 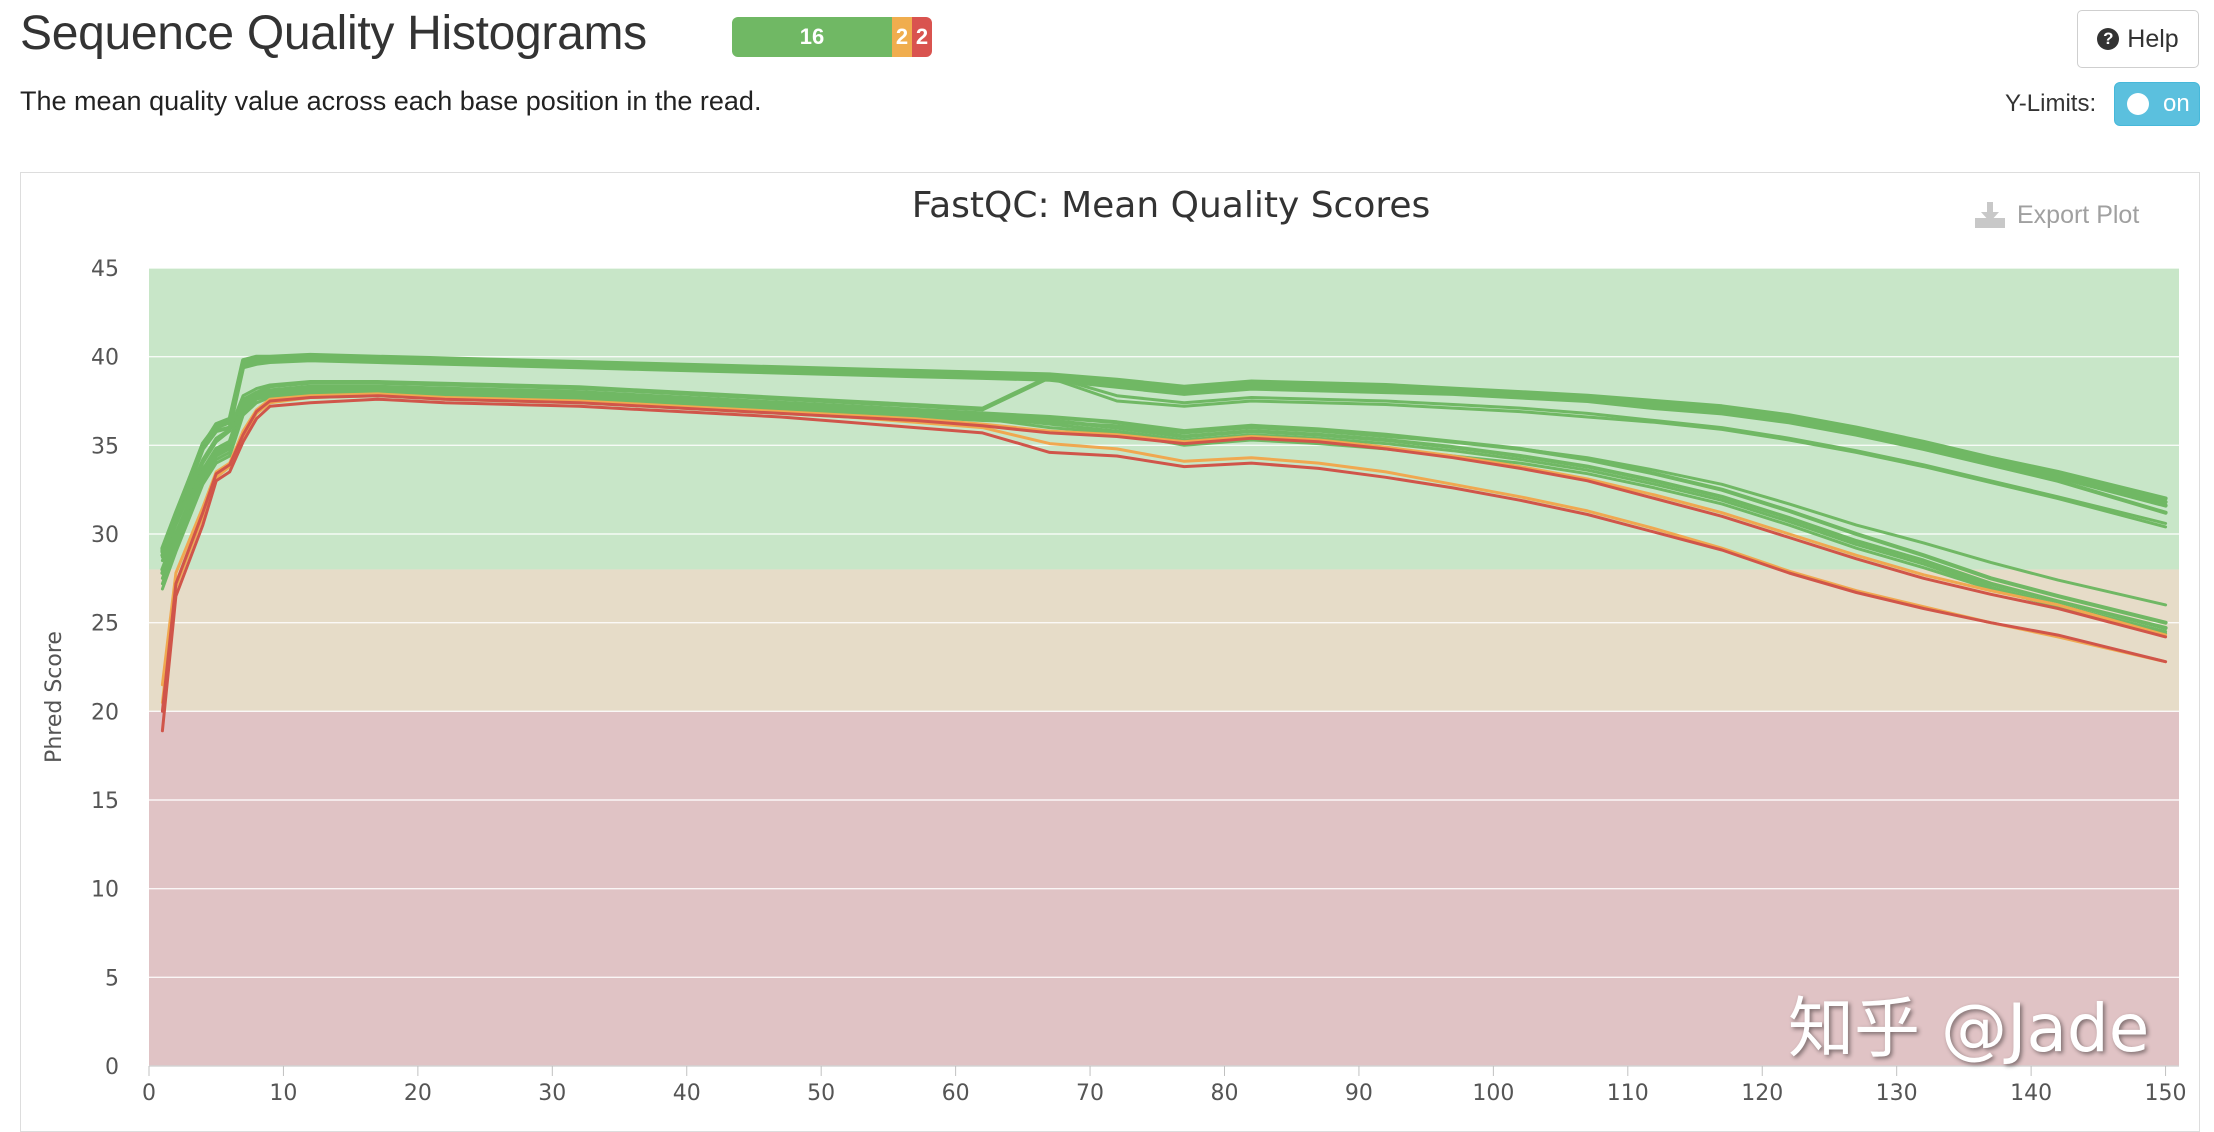 What do you see at coordinates (2108, 39) in the screenshot?
I see `question-circle-icon: ?` at bounding box center [2108, 39].